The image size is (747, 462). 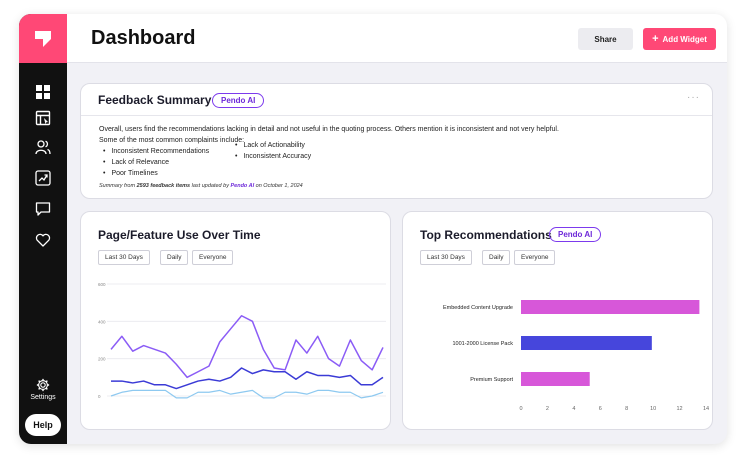 I want to click on x-tick-label: 0, so click(x=520, y=409).